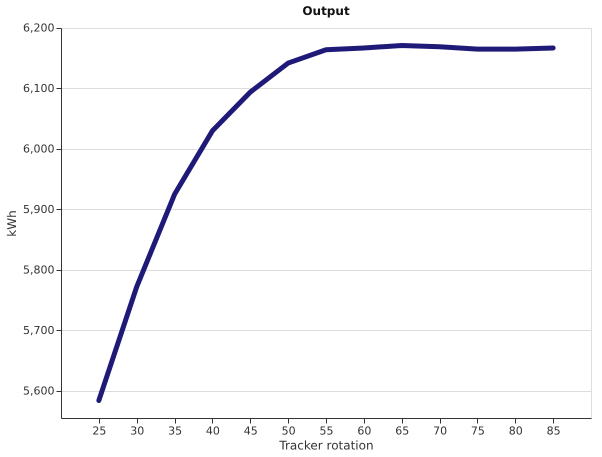  What do you see at coordinates (99, 431) in the screenshot?
I see `x-tick-label: 25` at bounding box center [99, 431].